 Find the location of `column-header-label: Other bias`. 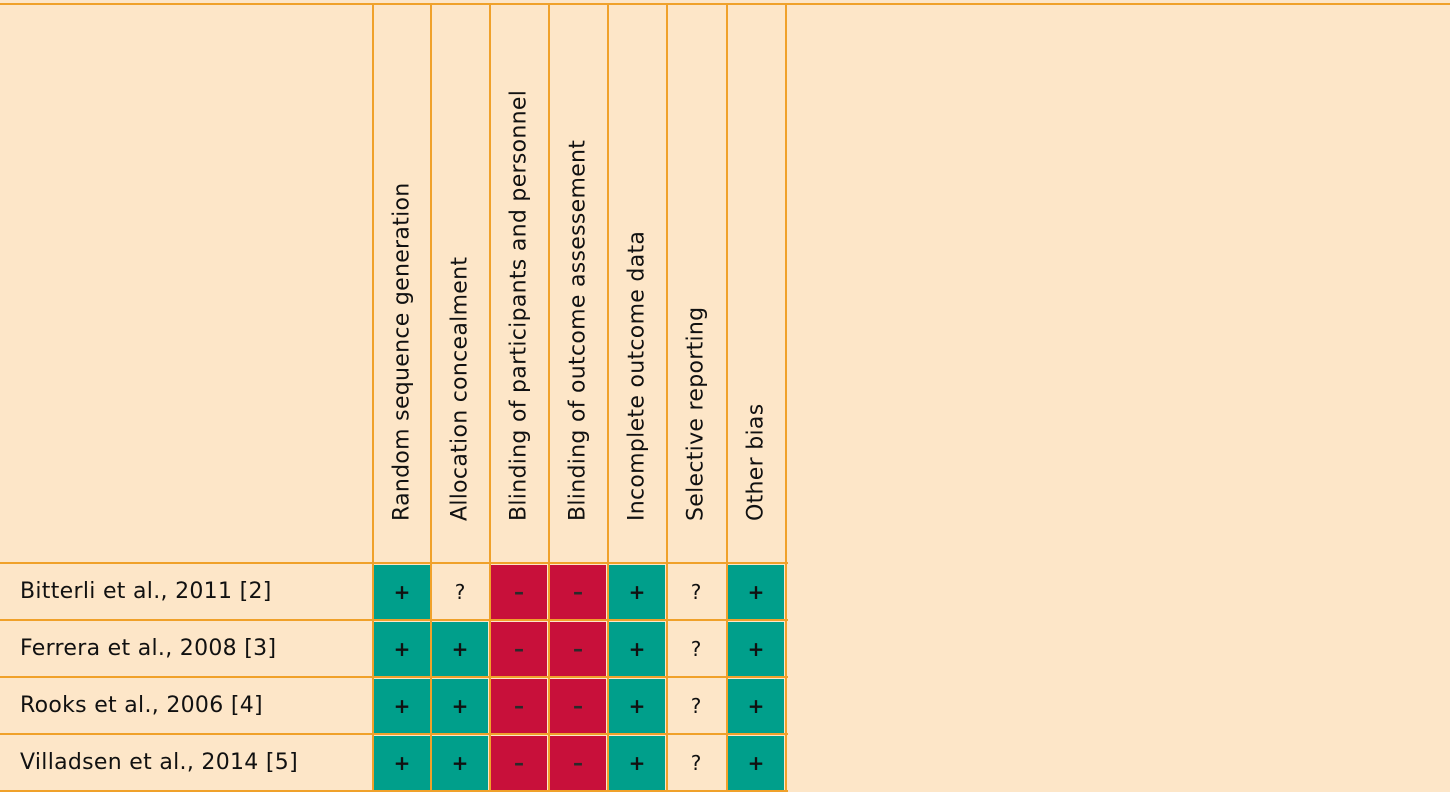

column-header-label: Other bias is located at coordinates (756, 462).